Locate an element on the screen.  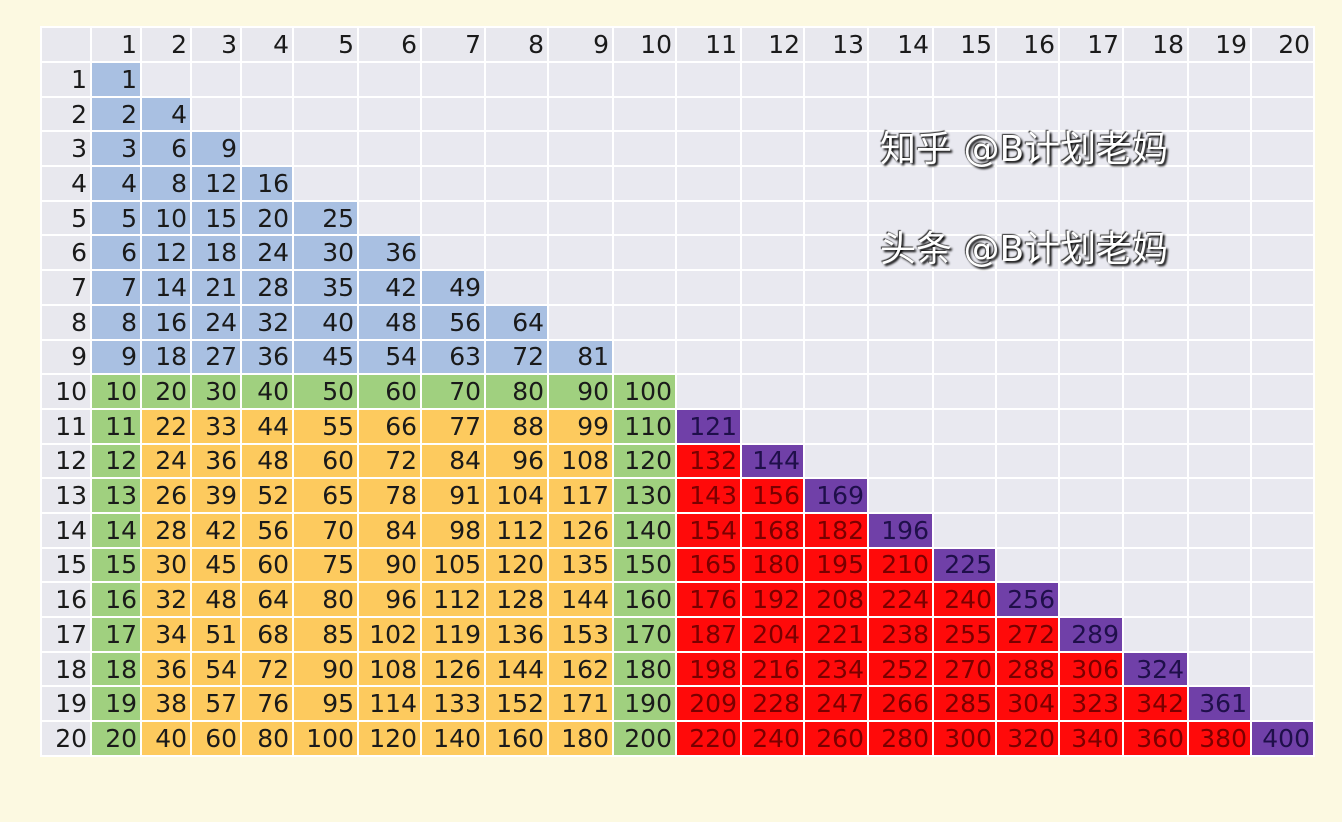
product-cell: 51 is located at coordinates (216, 634).